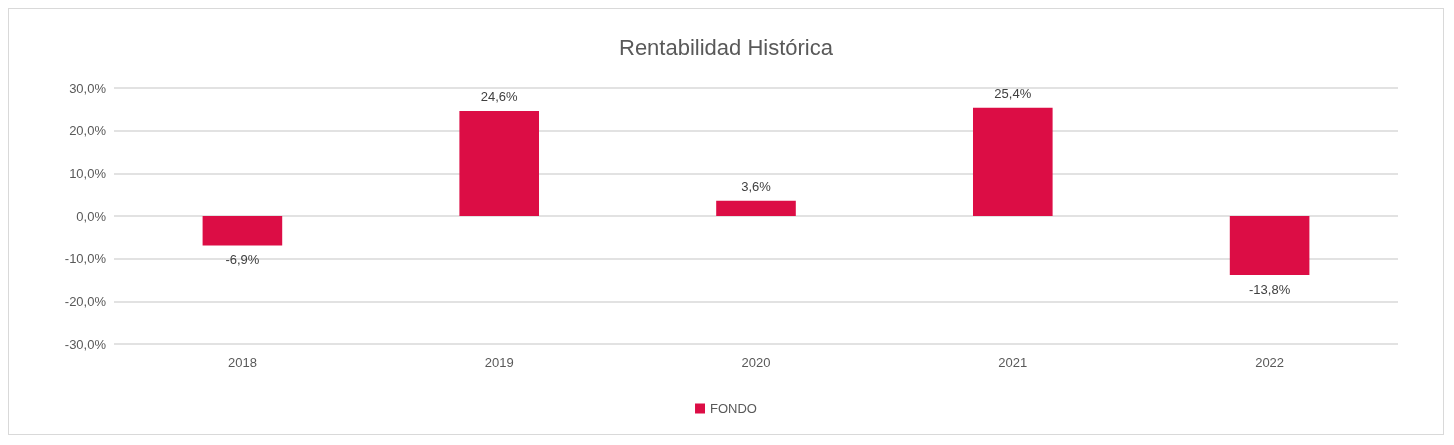 This screenshot has height=445, width=1454. What do you see at coordinates (91, 216) in the screenshot?
I see `y-tick-label: 0,0%` at bounding box center [91, 216].